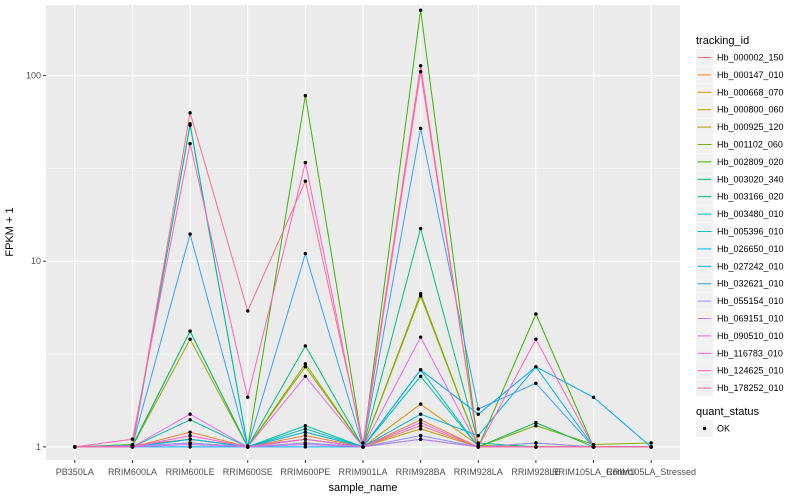  I want to click on legend-label: Hb_002809_020, so click(750, 162).